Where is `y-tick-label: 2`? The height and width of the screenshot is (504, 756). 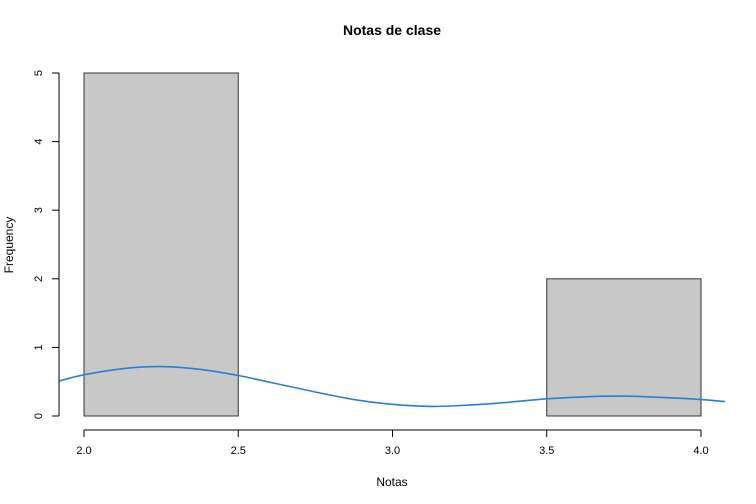
y-tick-label: 2 is located at coordinates (39, 279).